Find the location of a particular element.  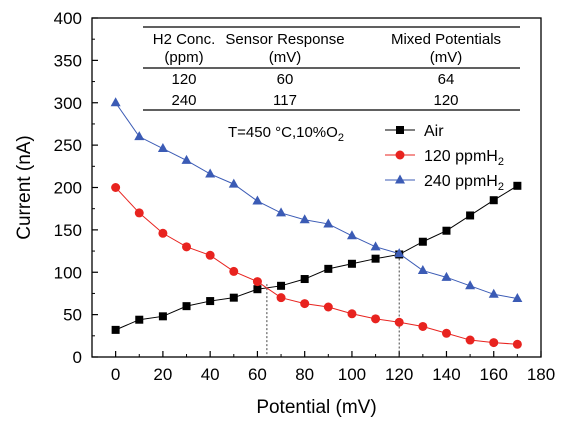

y-axis-title: Current (nA) is located at coordinates (24, 187).